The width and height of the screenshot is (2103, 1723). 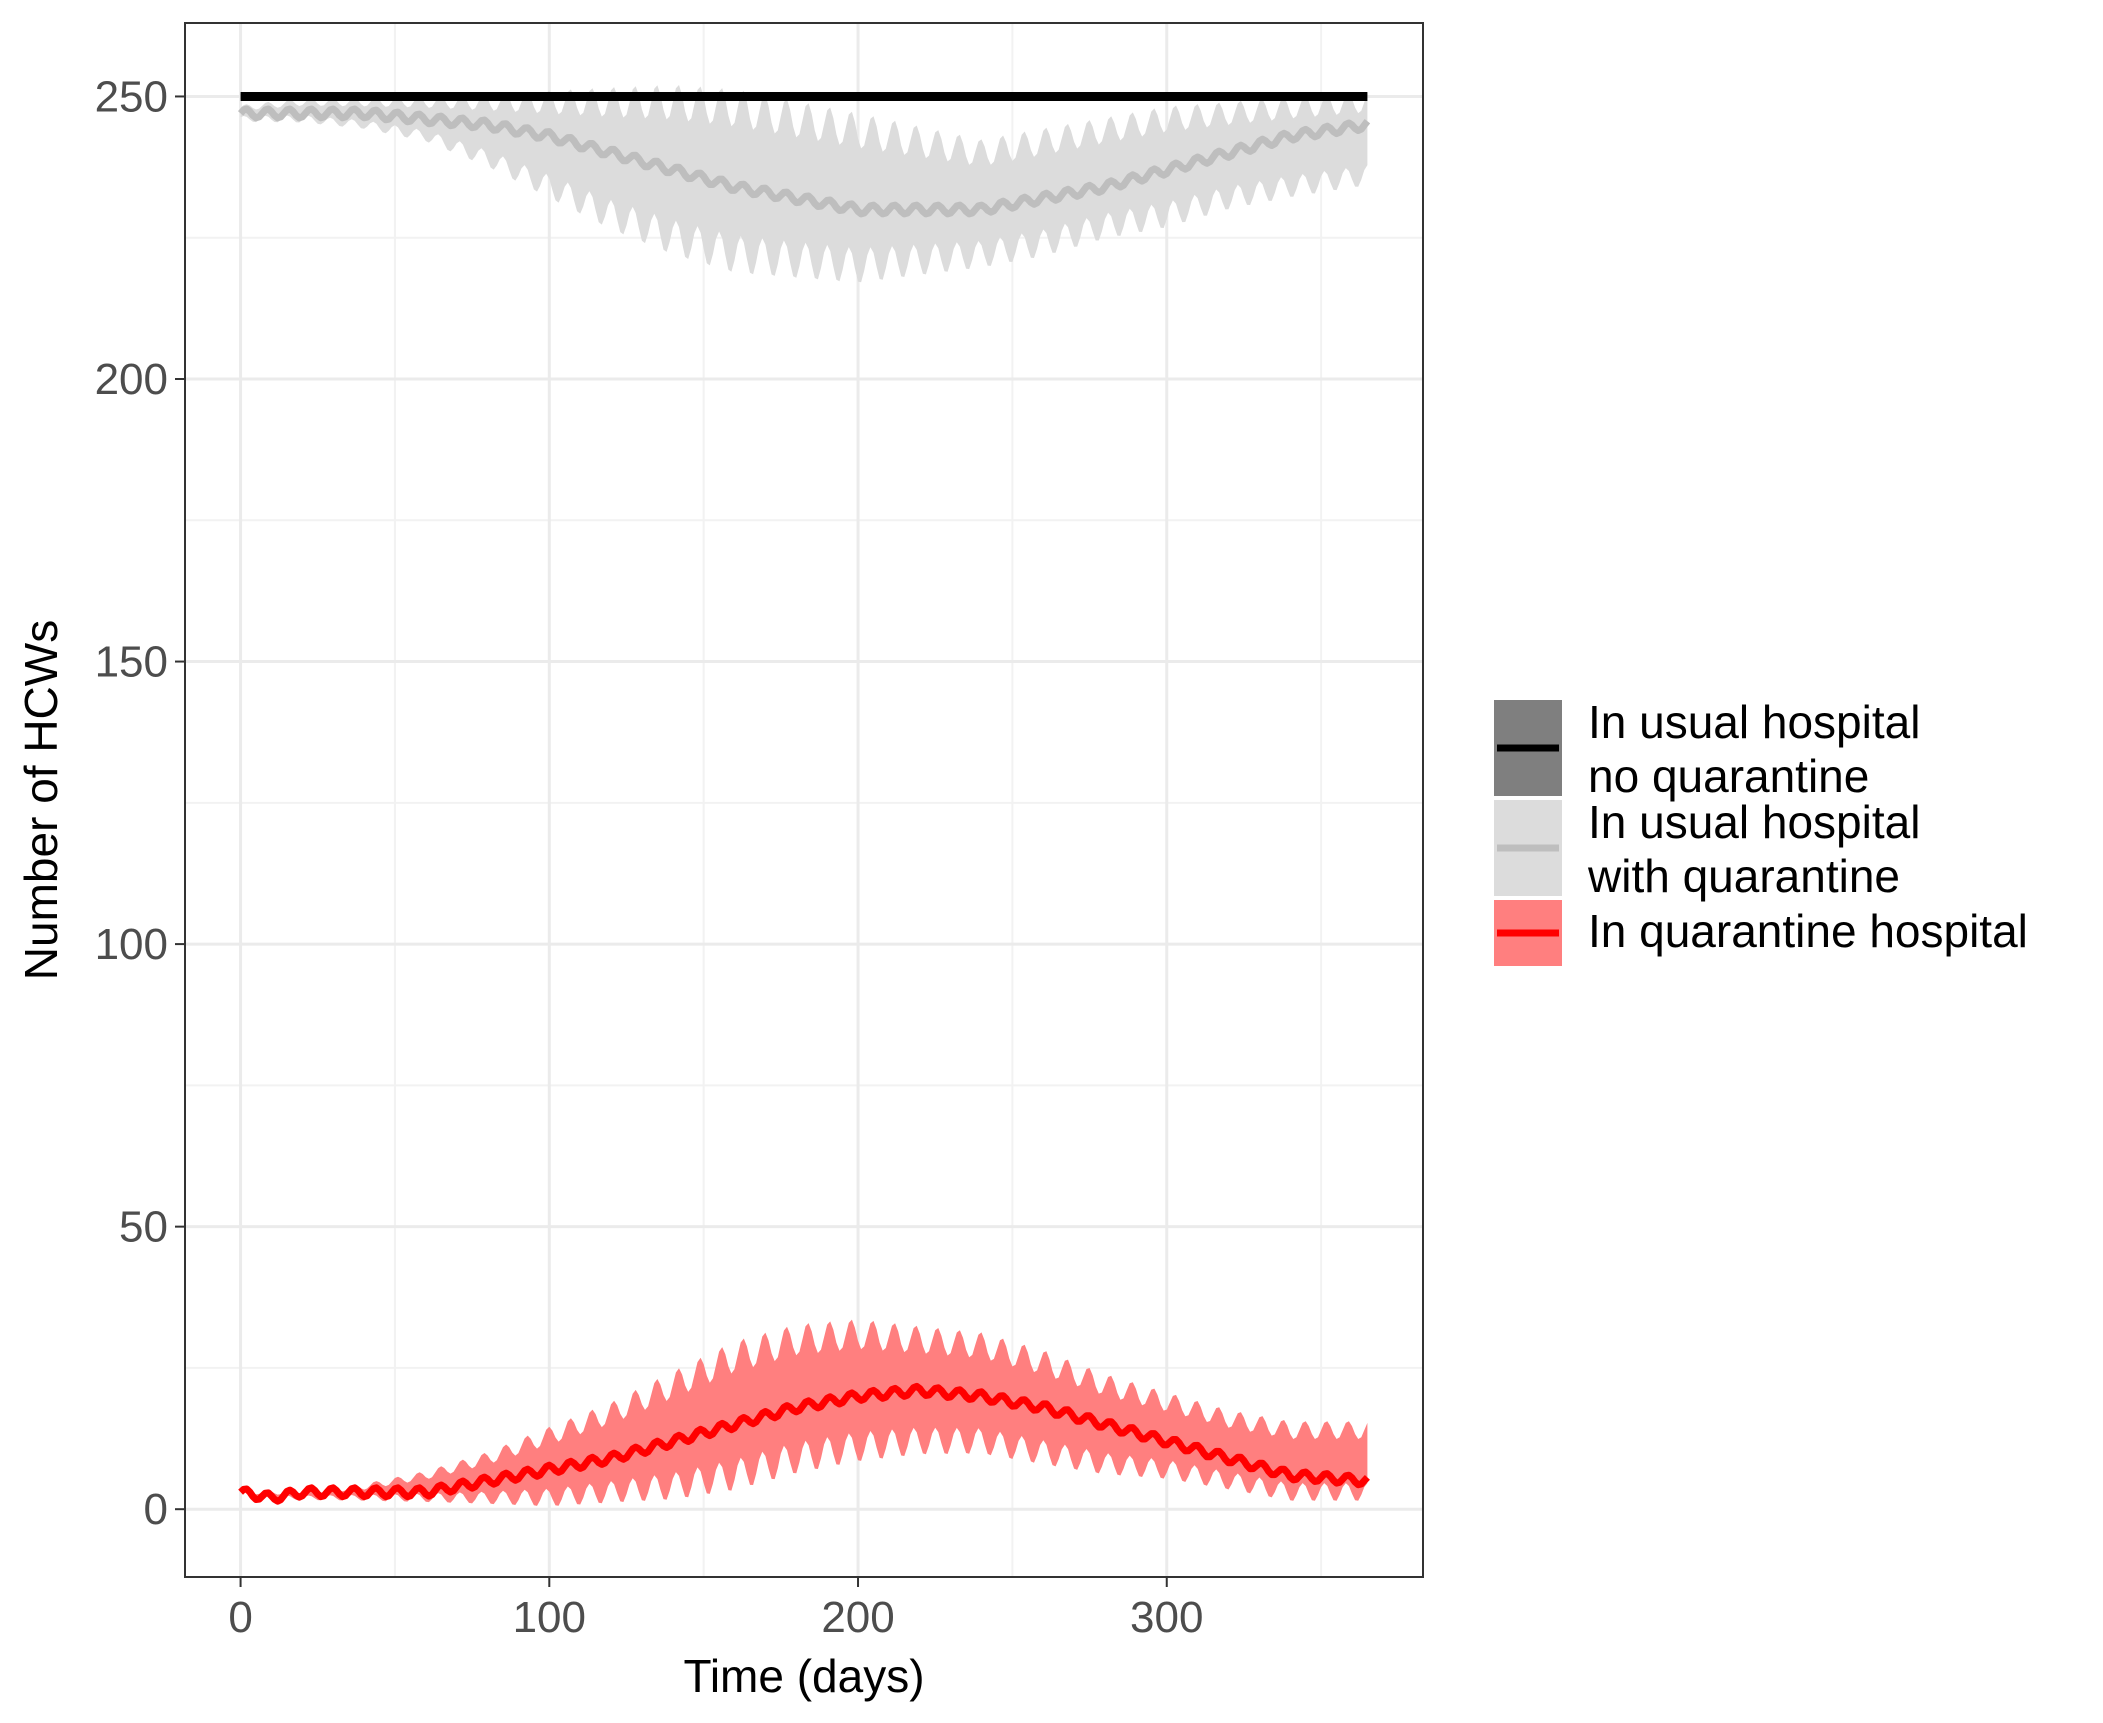 I want to click on legend-label: In quarantine hospital, so click(x=1808, y=931).